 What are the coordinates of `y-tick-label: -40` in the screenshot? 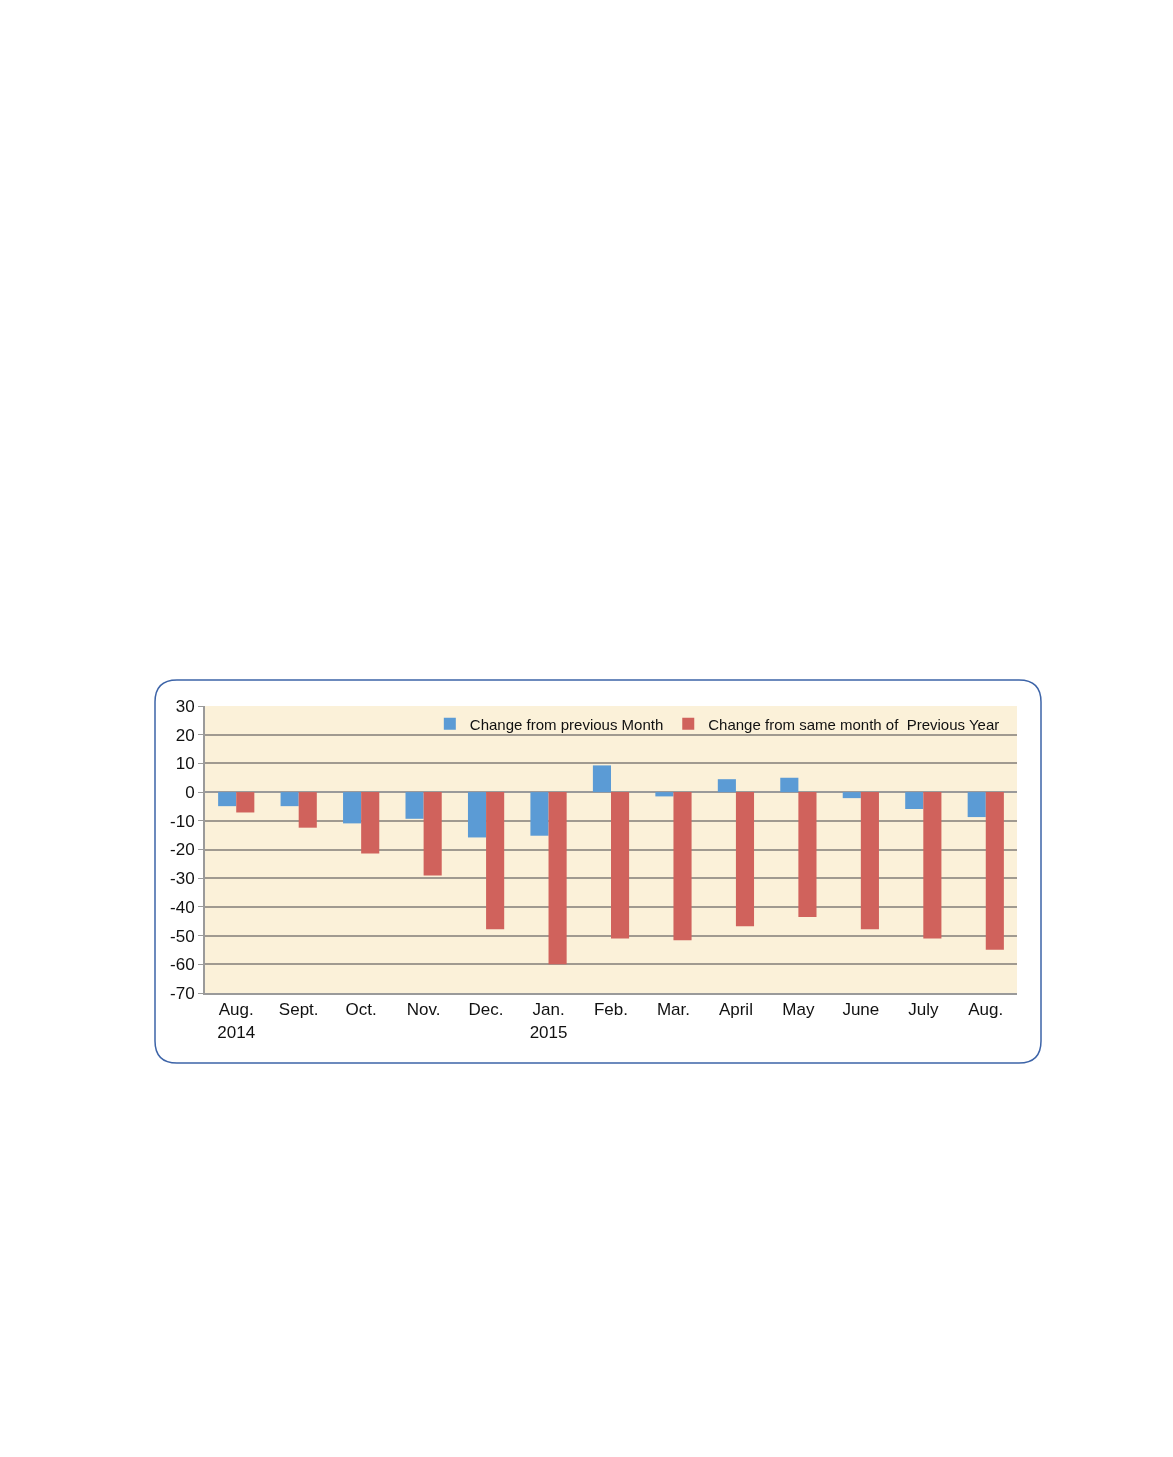 It's located at (182, 907).